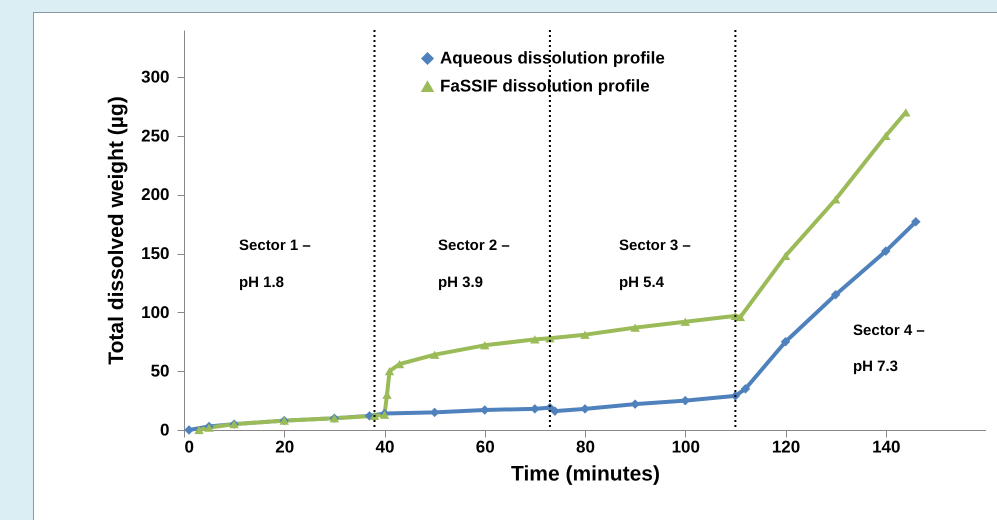 This screenshot has height=520, width=997. I want to click on annotation: Sector 1 –, so click(275, 245).